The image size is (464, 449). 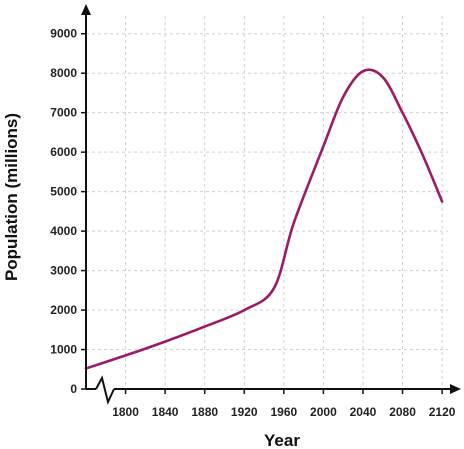 What do you see at coordinates (204, 412) in the screenshot?
I see `x-tick-label: 1880` at bounding box center [204, 412].